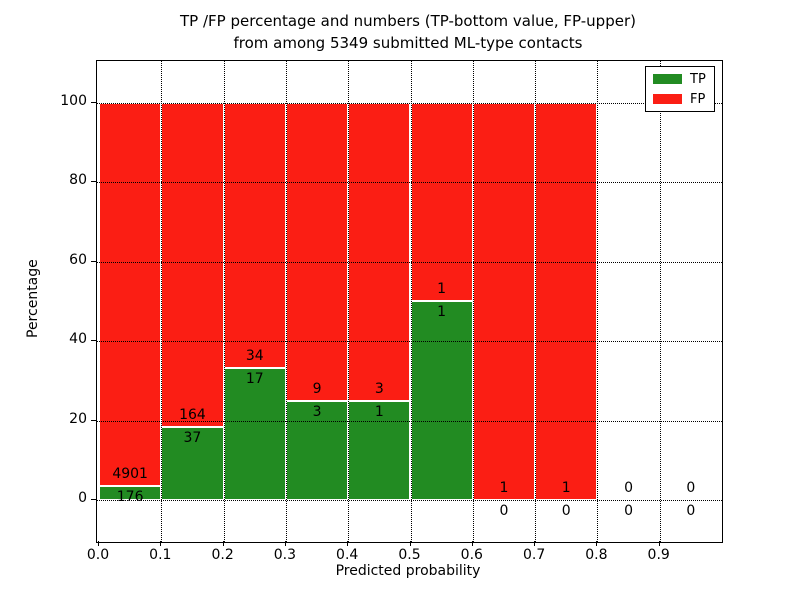 This screenshot has height=600, width=800. I want to click on fp-count-label: 4901, so click(130, 474).